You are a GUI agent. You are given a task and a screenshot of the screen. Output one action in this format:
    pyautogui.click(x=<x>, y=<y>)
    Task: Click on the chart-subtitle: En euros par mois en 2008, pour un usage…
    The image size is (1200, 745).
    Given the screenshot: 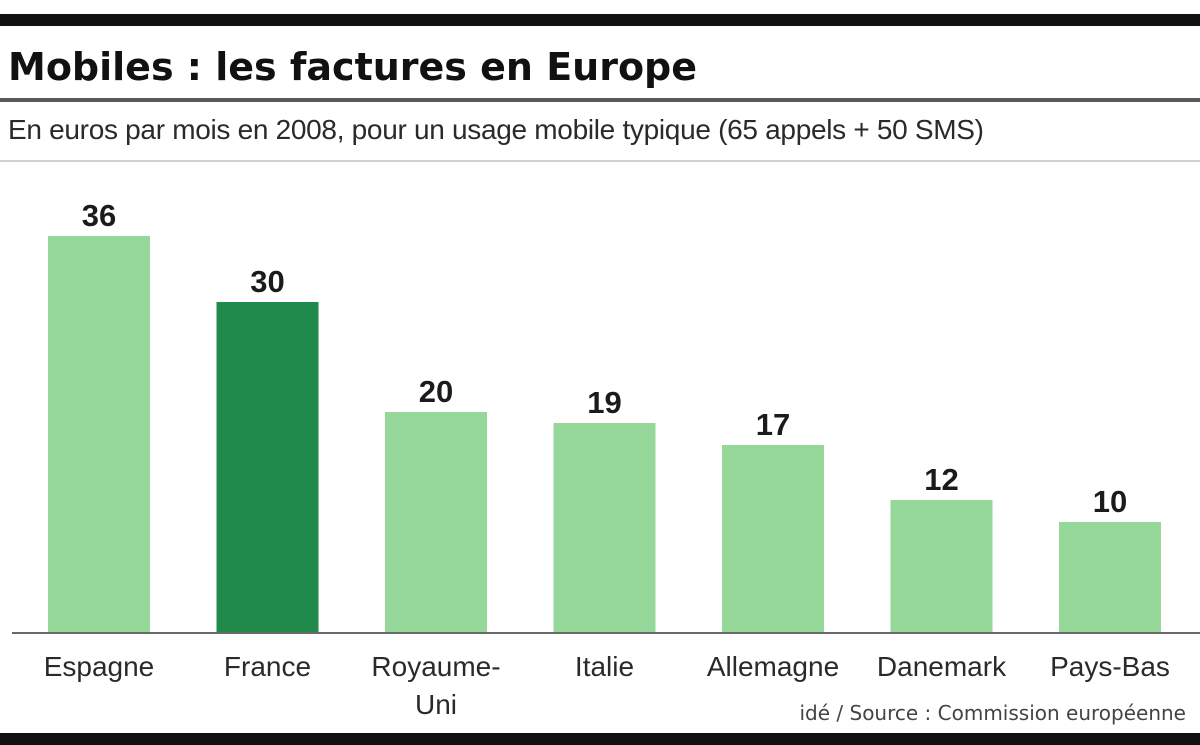 What is the action you would take?
    pyautogui.click(x=496, y=129)
    